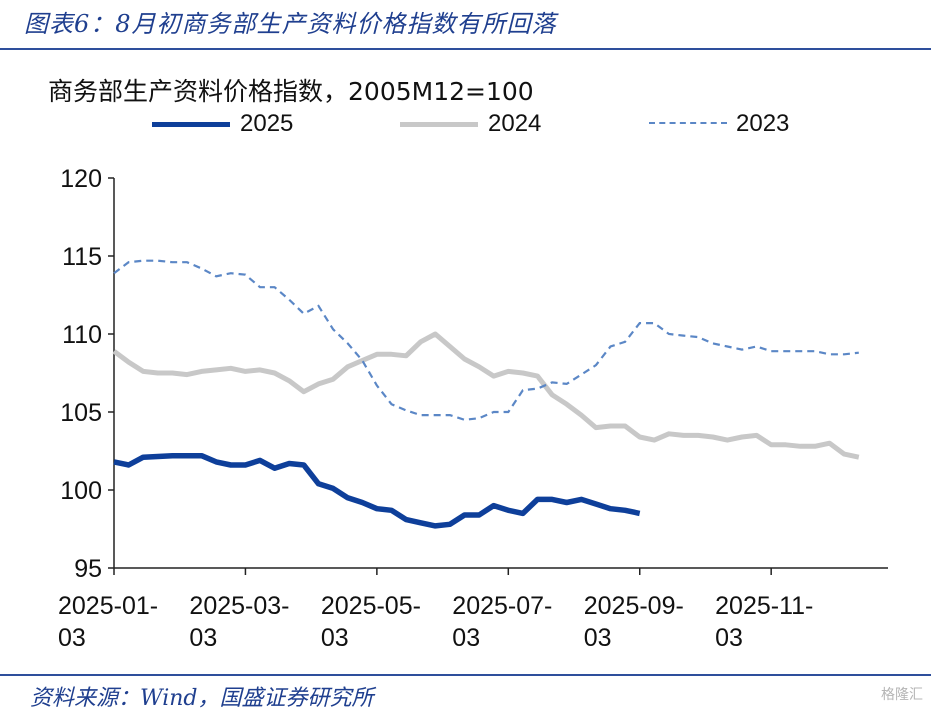  I want to click on y-tick-label: 100, so click(81, 491).